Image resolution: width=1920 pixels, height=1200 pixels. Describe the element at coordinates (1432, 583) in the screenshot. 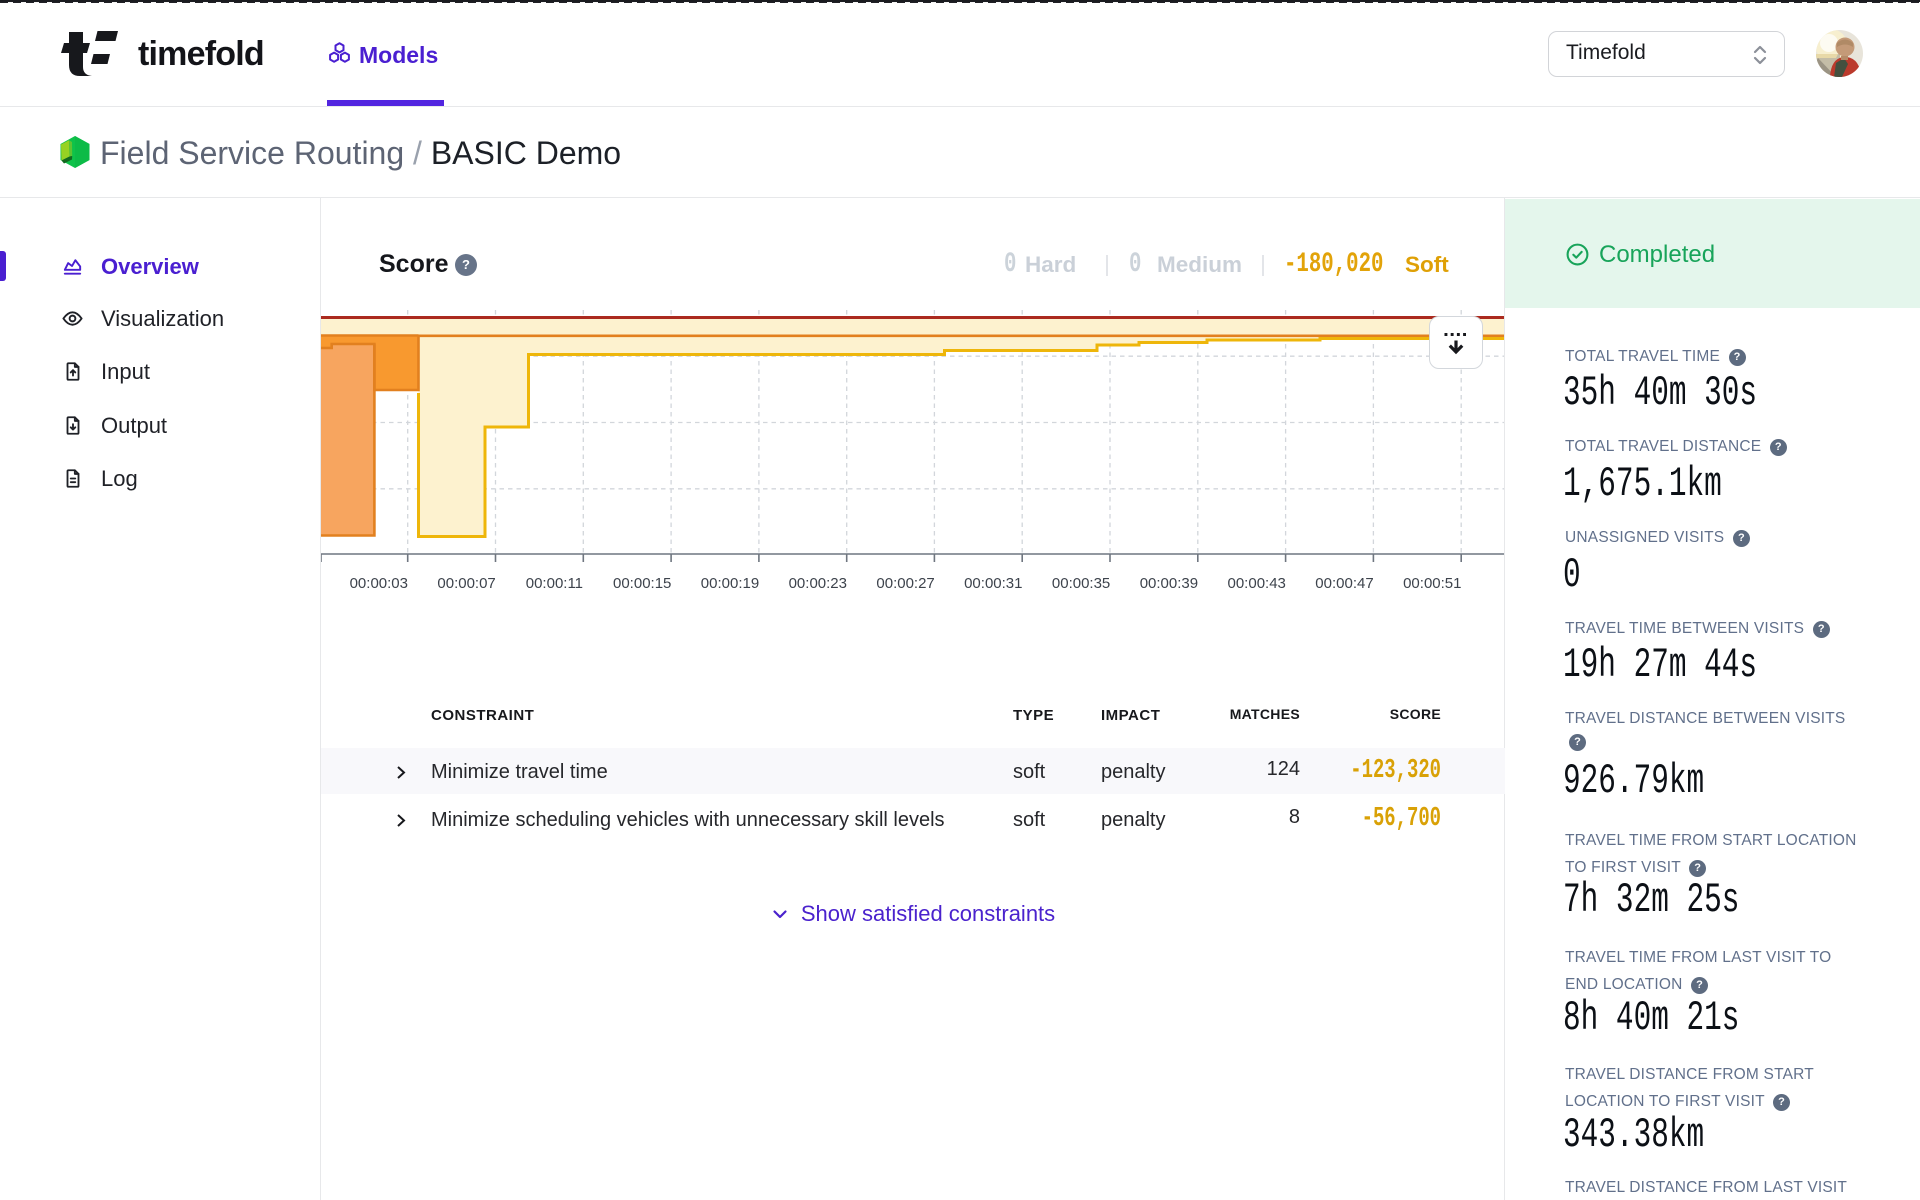

I see `svg-text: 00:00:51` at that location.